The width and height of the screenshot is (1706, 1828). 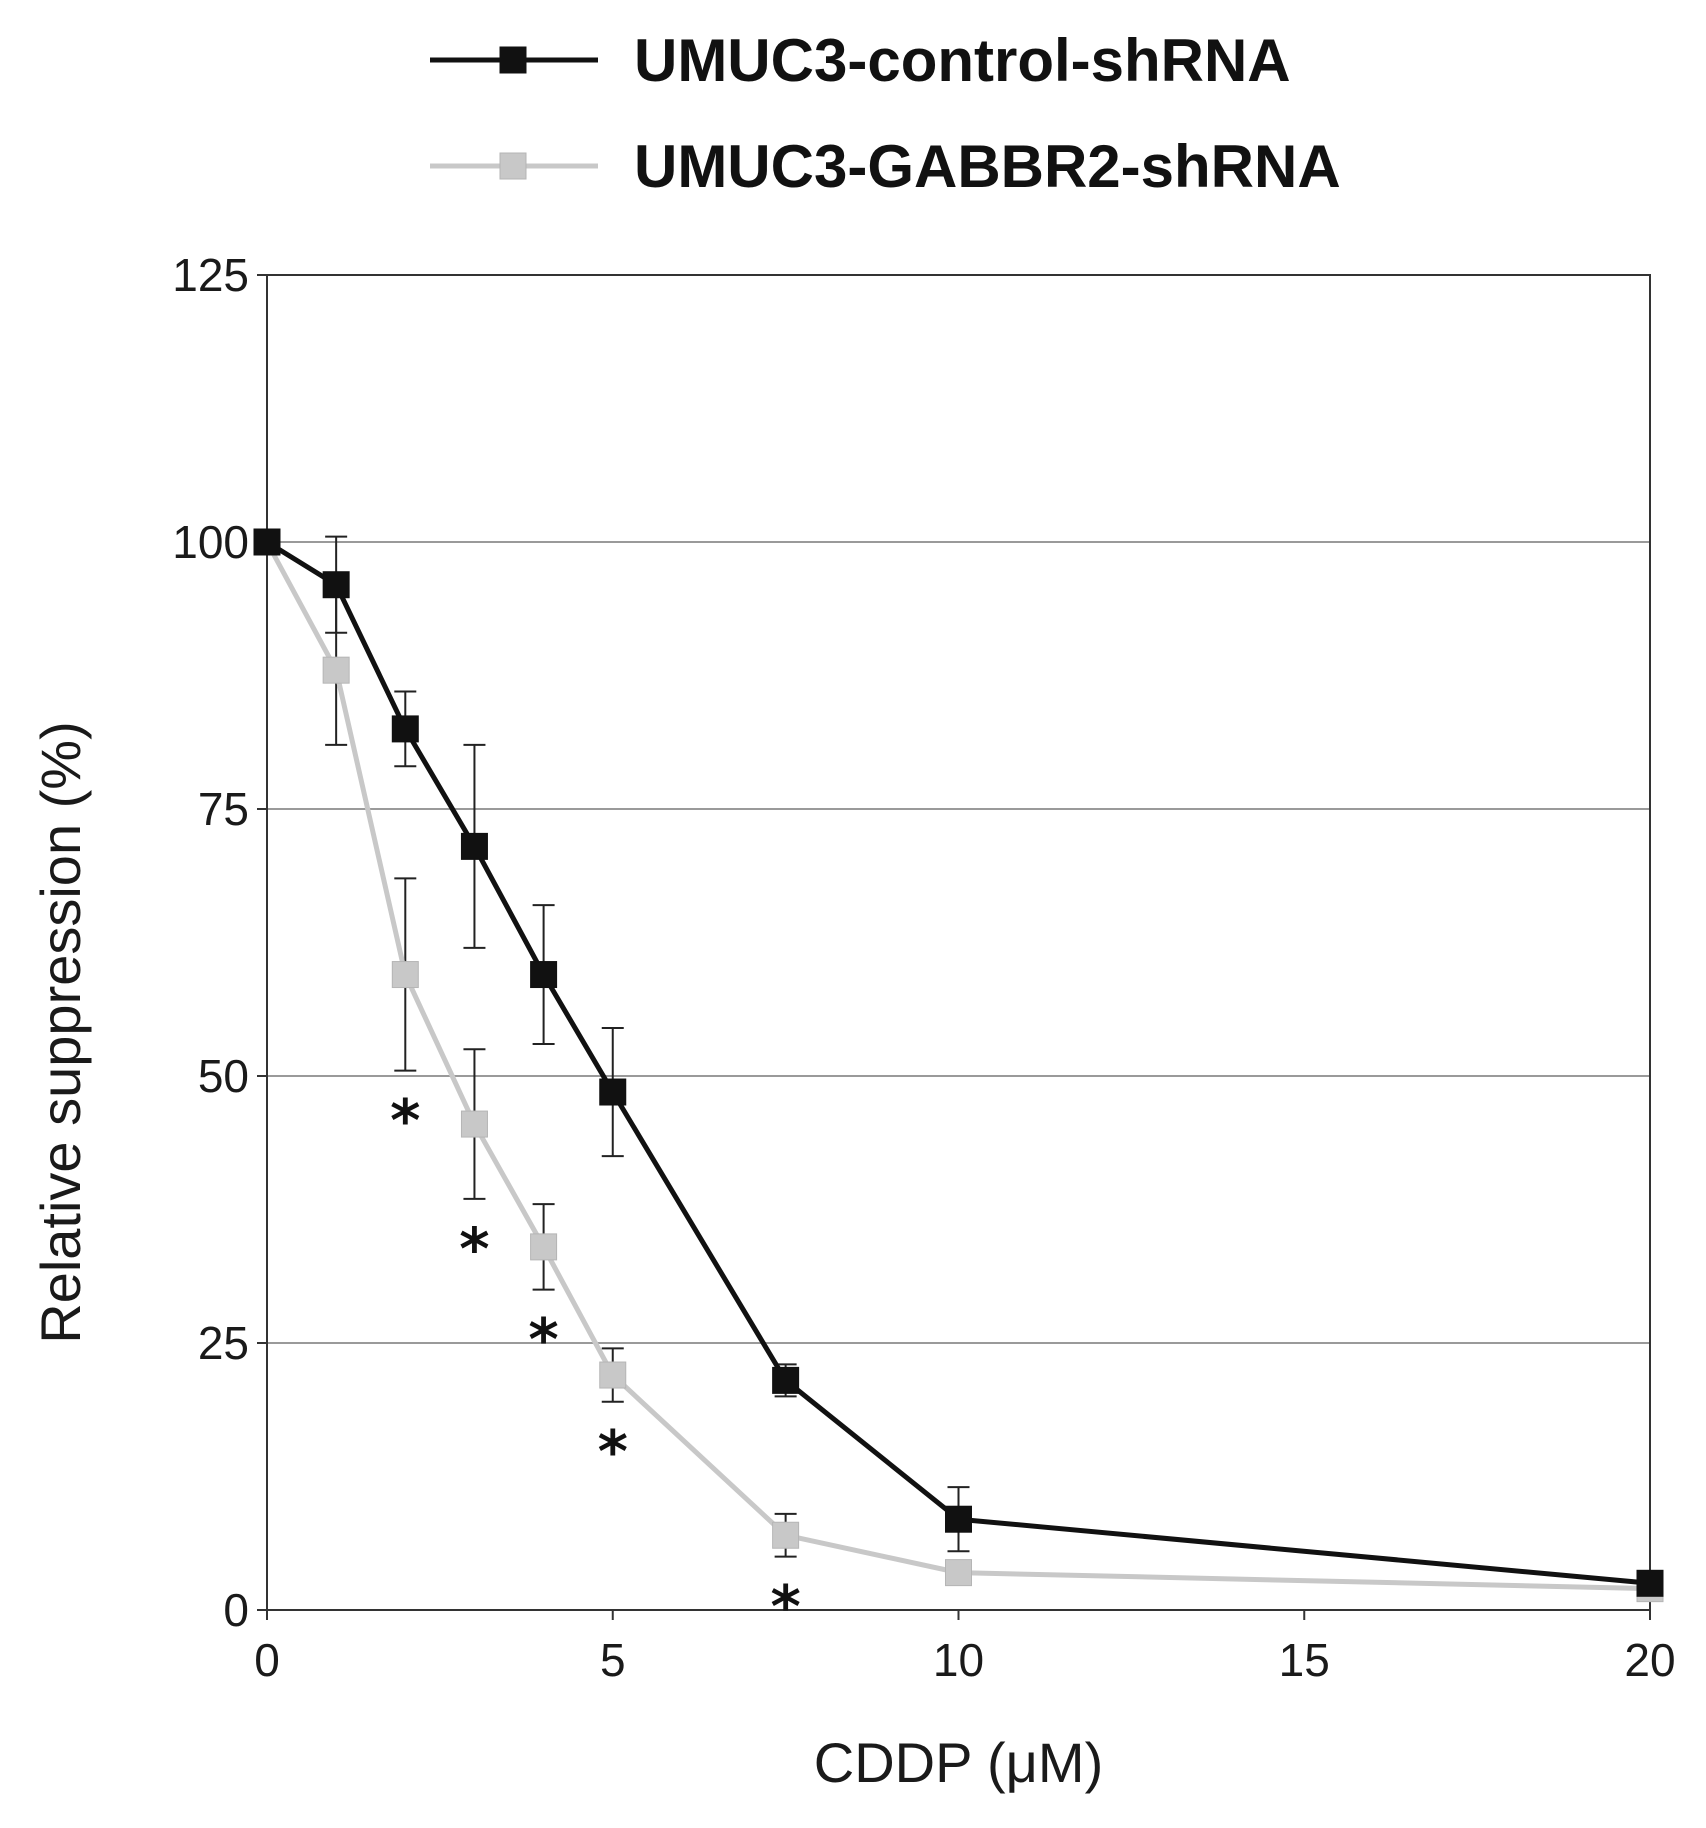 I want to click on significance-marker-3: *, so click(x=543, y=1340).